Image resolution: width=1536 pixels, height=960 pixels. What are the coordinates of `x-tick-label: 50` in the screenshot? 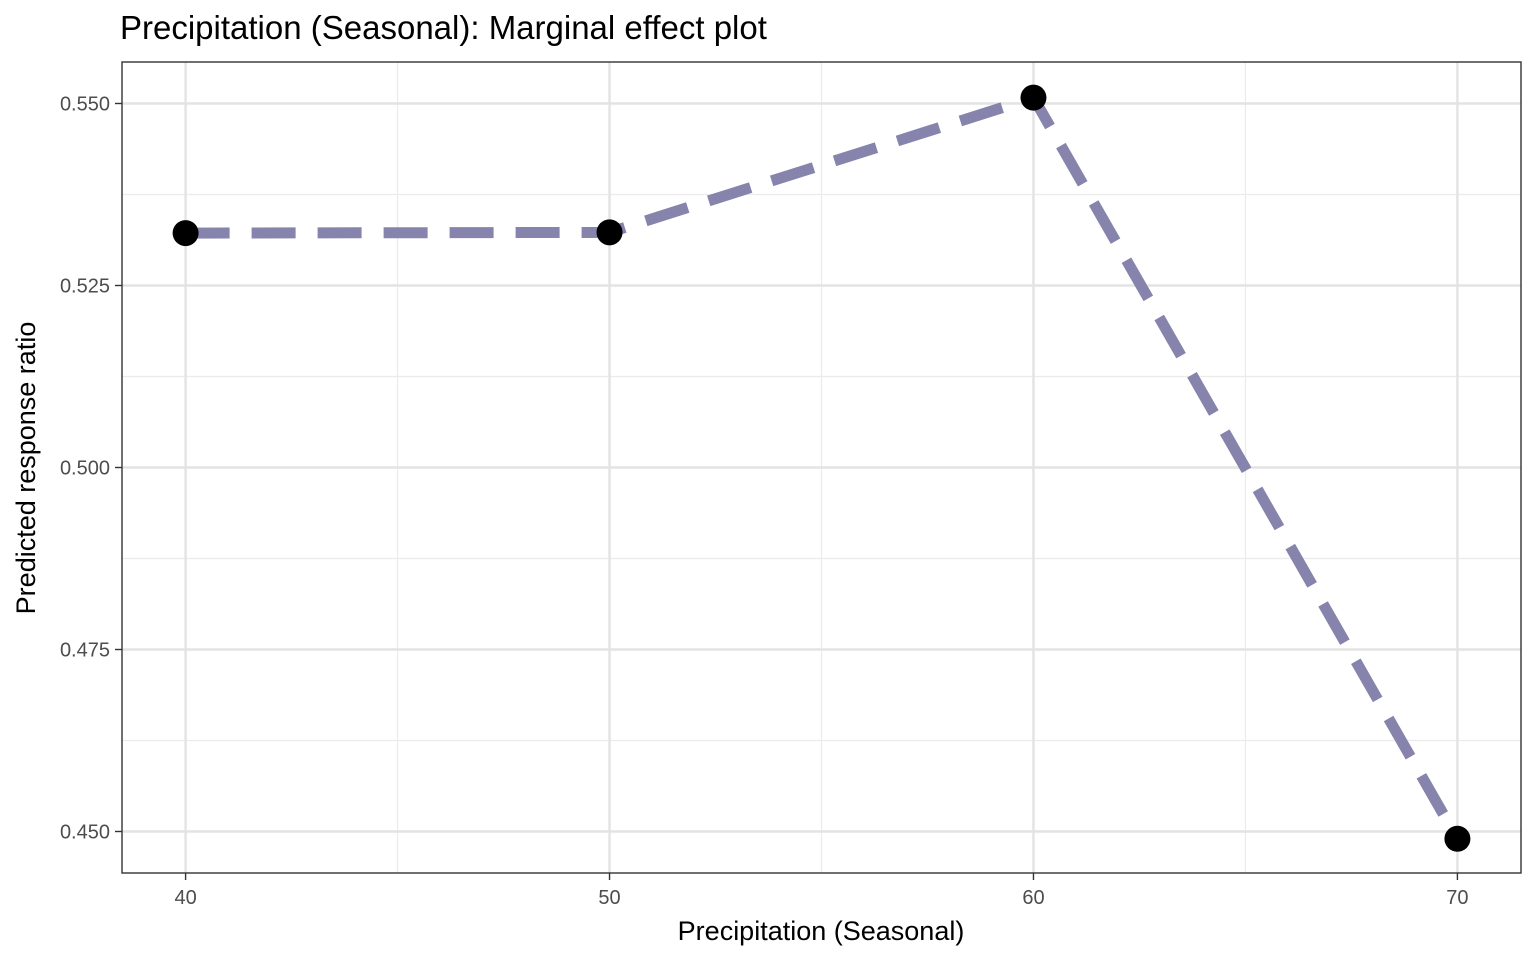 It's located at (609, 898).